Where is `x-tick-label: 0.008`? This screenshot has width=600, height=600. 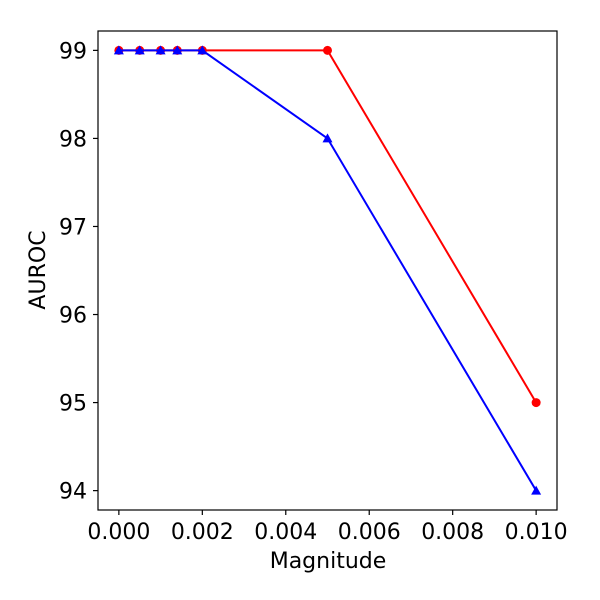
x-tick-label: 0.008 is located at coordinates (452, 532).